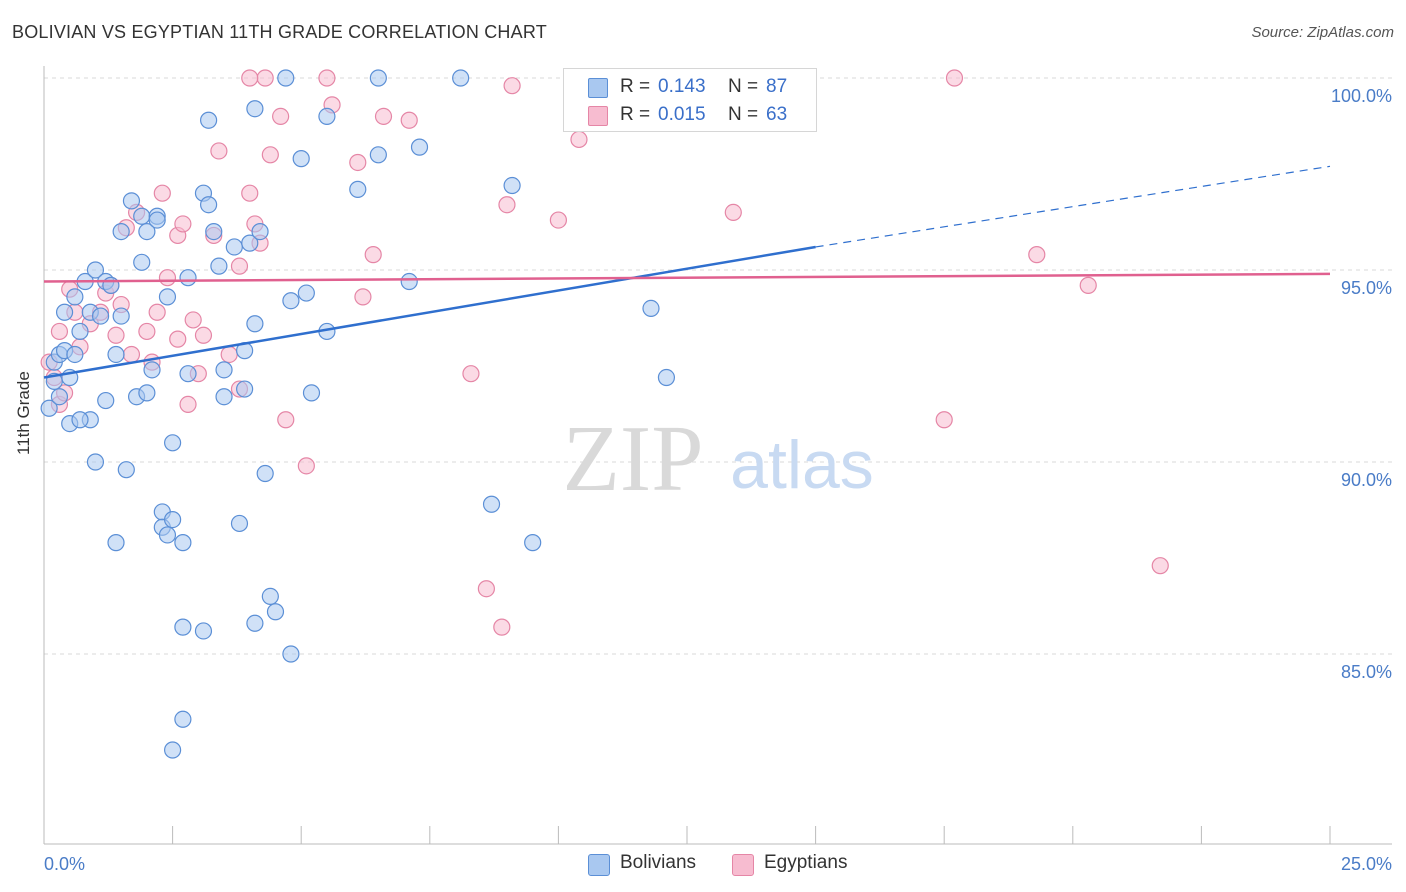 The height and width of the screenshot is (892, 1406). What do you see at coordinates (1361, 96) in the screenshot?
I see `y-tick-label: 100.0%` at bounding box center [1361, 96].